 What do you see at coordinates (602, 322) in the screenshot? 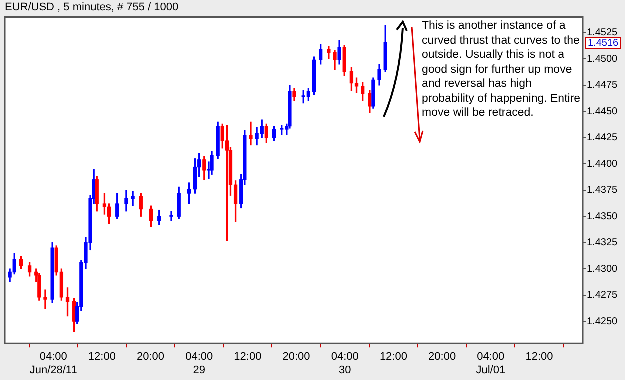
I see `y-tick-label: 1.4250` at bounding box center [602, 322].